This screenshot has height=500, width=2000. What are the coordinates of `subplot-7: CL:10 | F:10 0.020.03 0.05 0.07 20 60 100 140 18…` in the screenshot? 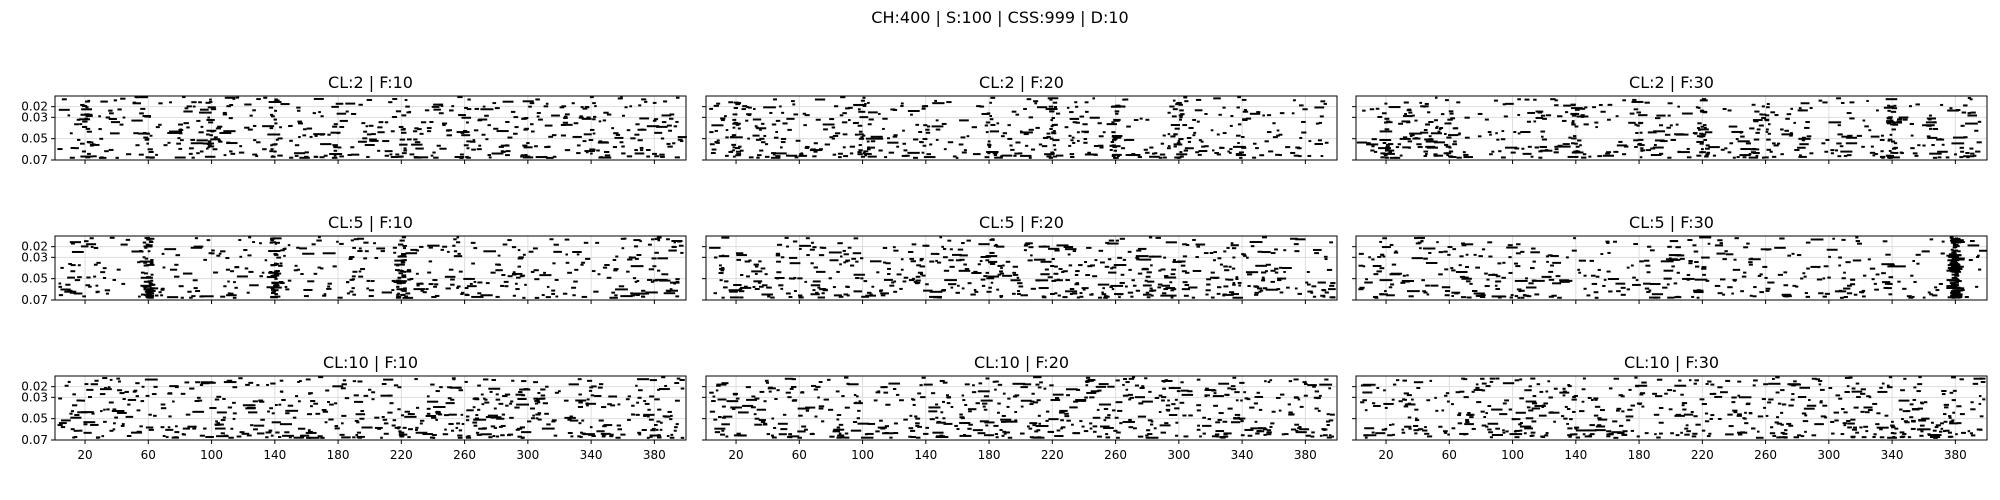 It's located at (354, 407).